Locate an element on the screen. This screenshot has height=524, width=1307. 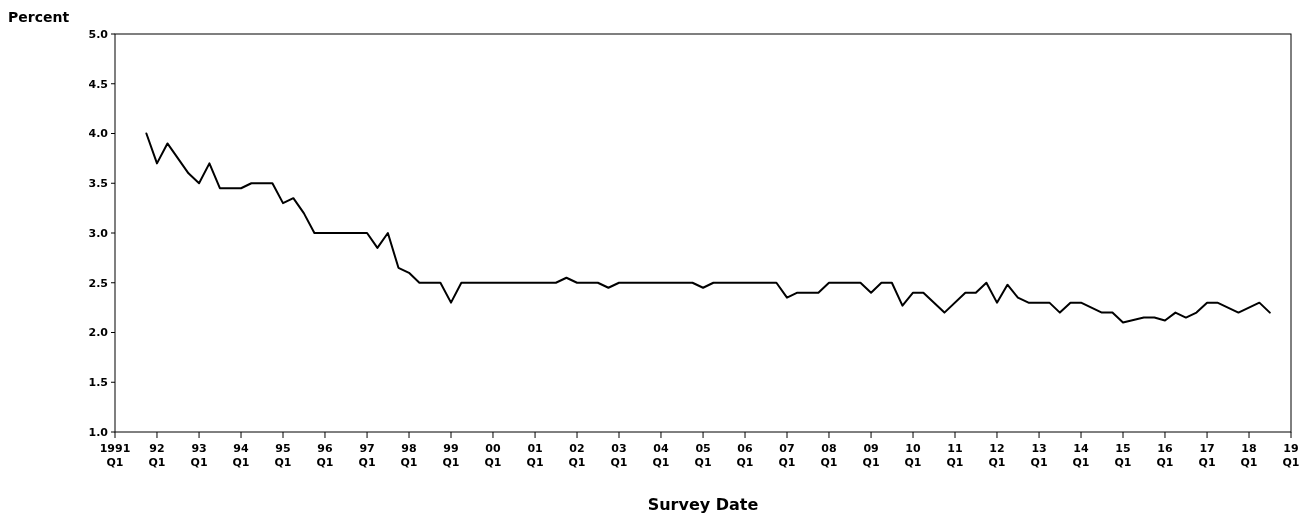
x-tick-label: 14 Q1 is located at coordinates (1081, 455).